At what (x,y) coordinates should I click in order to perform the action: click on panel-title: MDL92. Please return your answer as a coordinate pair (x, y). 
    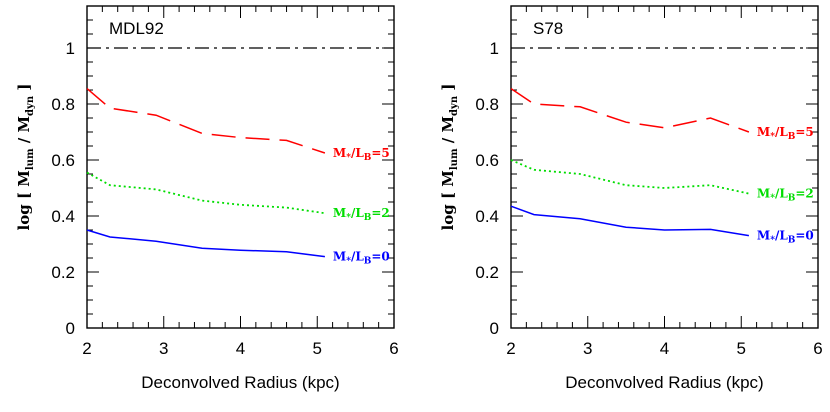
    Looking at the image, I should click on (136, 28).